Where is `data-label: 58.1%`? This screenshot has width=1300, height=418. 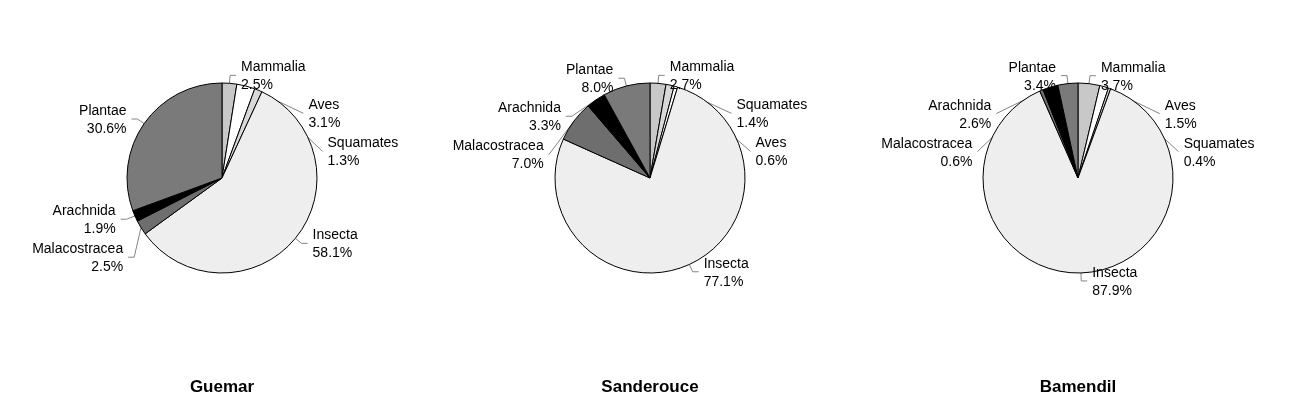 data-label: 58.1% is located at coordinates (332, 252).